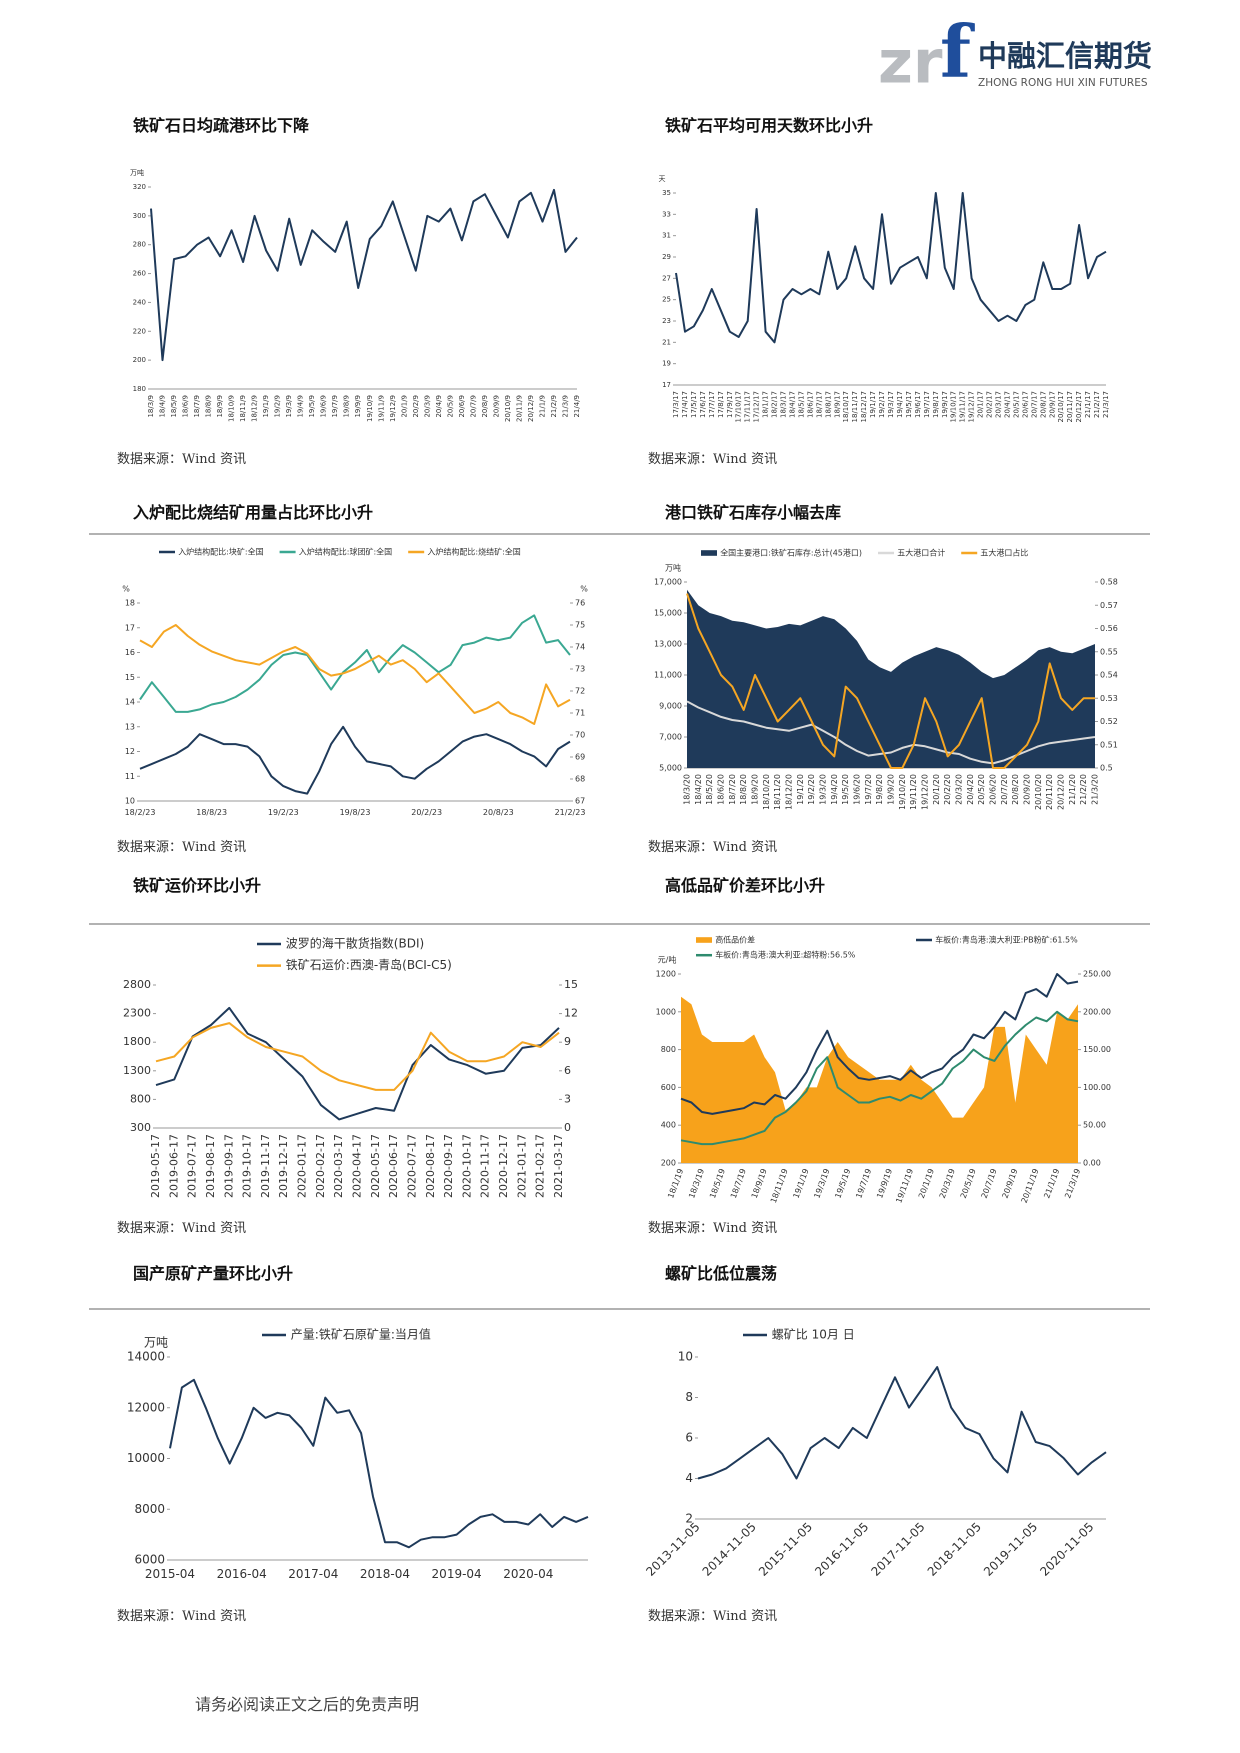  I want to click on x-tick-label: 20/7/20, so click(1004, 789).